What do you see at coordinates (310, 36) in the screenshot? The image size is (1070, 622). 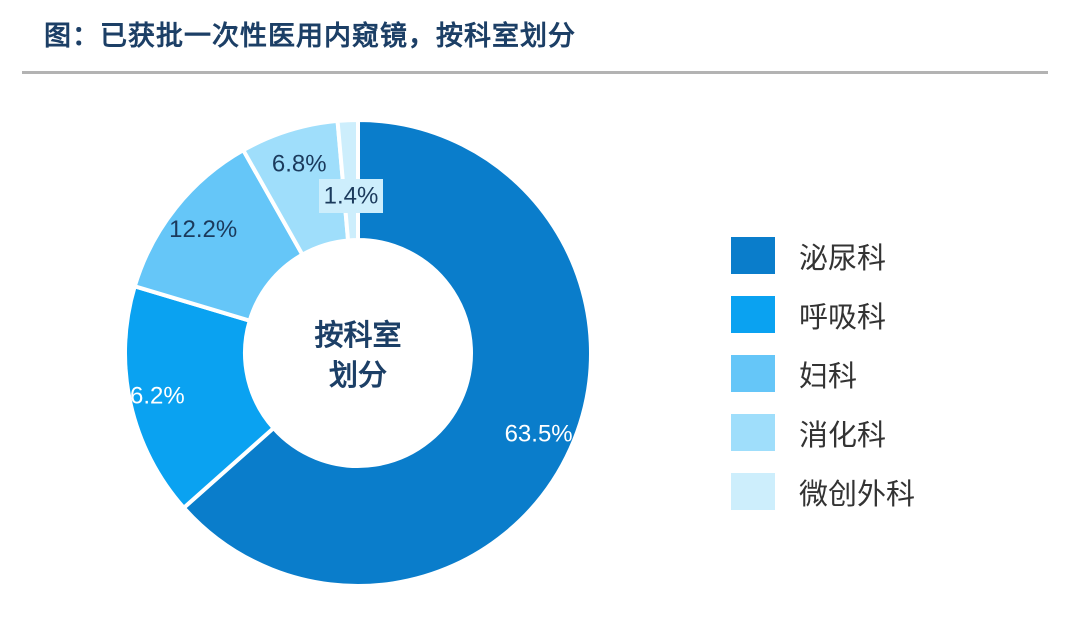 I see `chart-title: 图：已获批一次性医用内窥镜，按科室划分` at bounding box center [310, 36].